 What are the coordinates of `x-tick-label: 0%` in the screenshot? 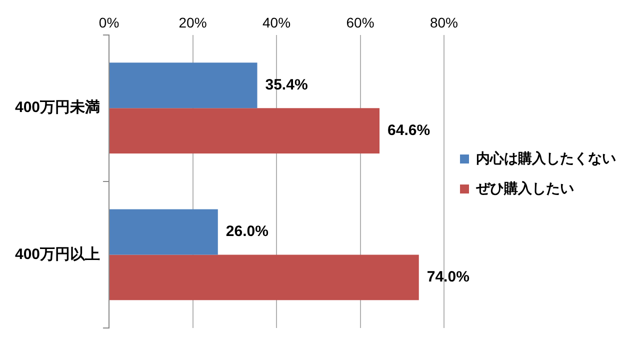 It's located at (109, 22).